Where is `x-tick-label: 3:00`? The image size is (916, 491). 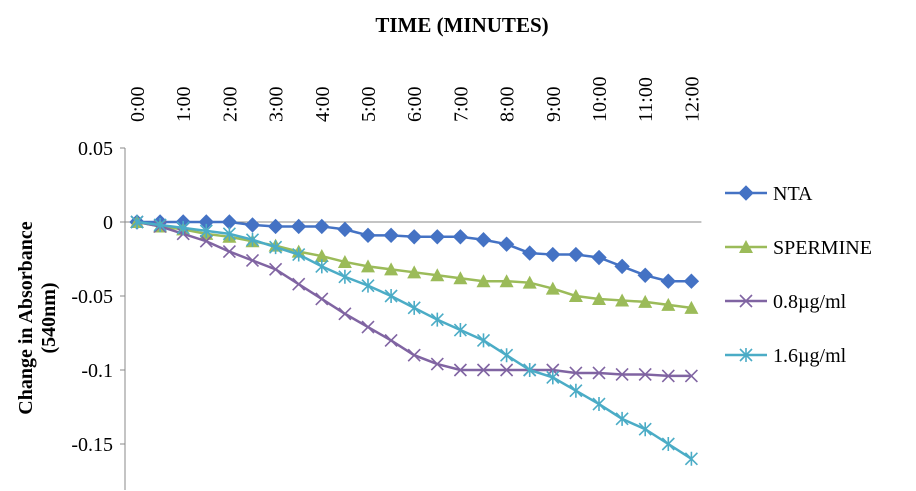 x-tick-label: 3:00 is located at coordinates (277, 104).